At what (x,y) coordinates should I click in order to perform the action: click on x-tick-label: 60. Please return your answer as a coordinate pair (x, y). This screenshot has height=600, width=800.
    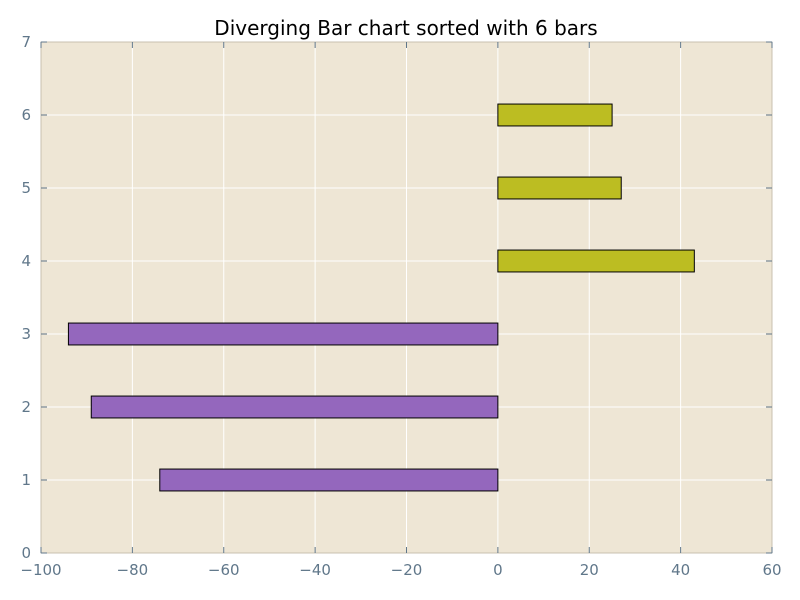
    Looking at the image, I should click on (771, 570).